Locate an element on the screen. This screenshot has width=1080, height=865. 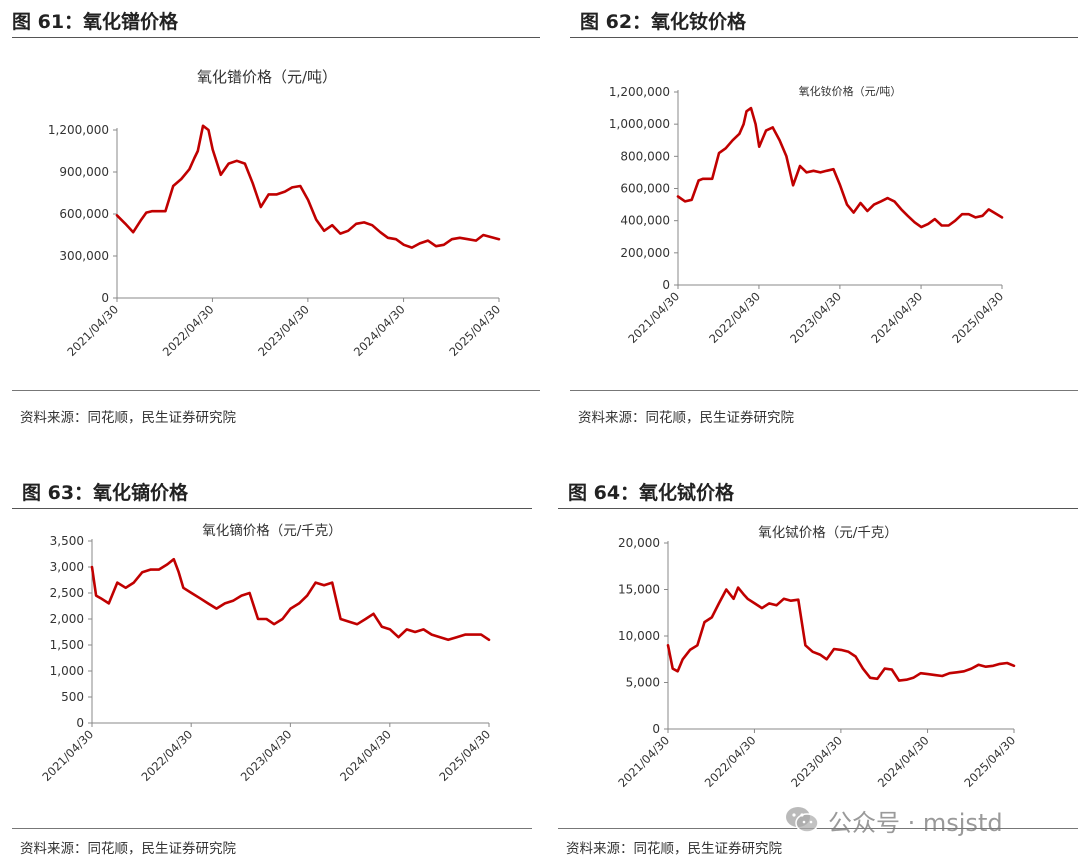
wechat-icon is located at coordinates (802, 820).